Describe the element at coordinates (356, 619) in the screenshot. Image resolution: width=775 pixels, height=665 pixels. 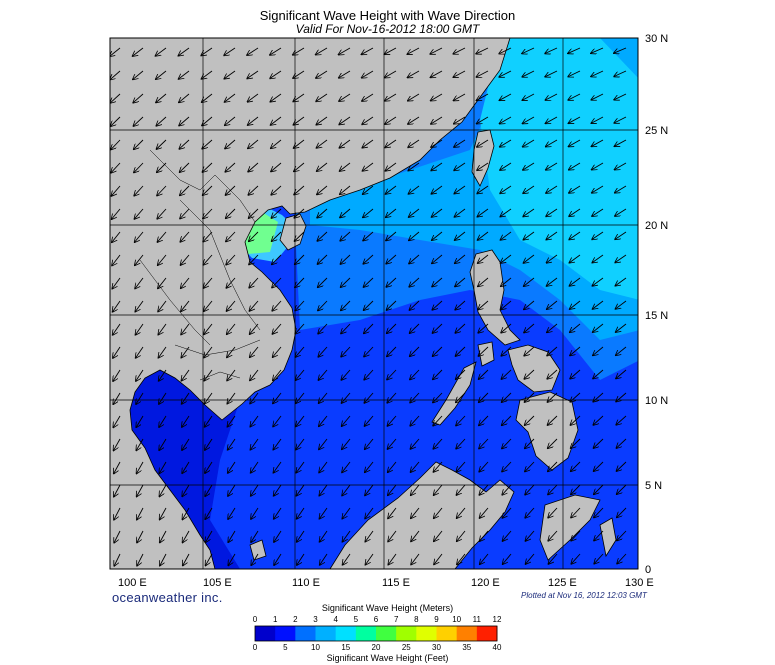
I see `colorbar-meter-tick: 5` at that location.